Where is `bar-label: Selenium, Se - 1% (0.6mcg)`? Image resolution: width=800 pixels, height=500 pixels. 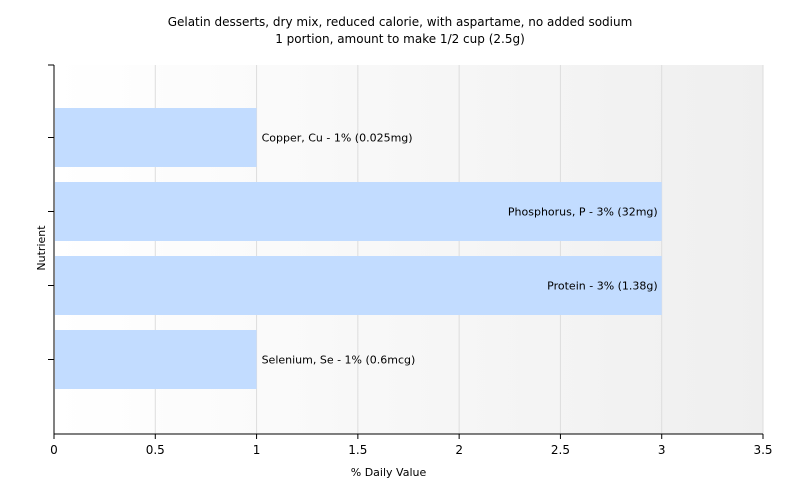
bar-label: Selenium, Se - 1% (0.6mcg) is located at coordinates (339, 360).